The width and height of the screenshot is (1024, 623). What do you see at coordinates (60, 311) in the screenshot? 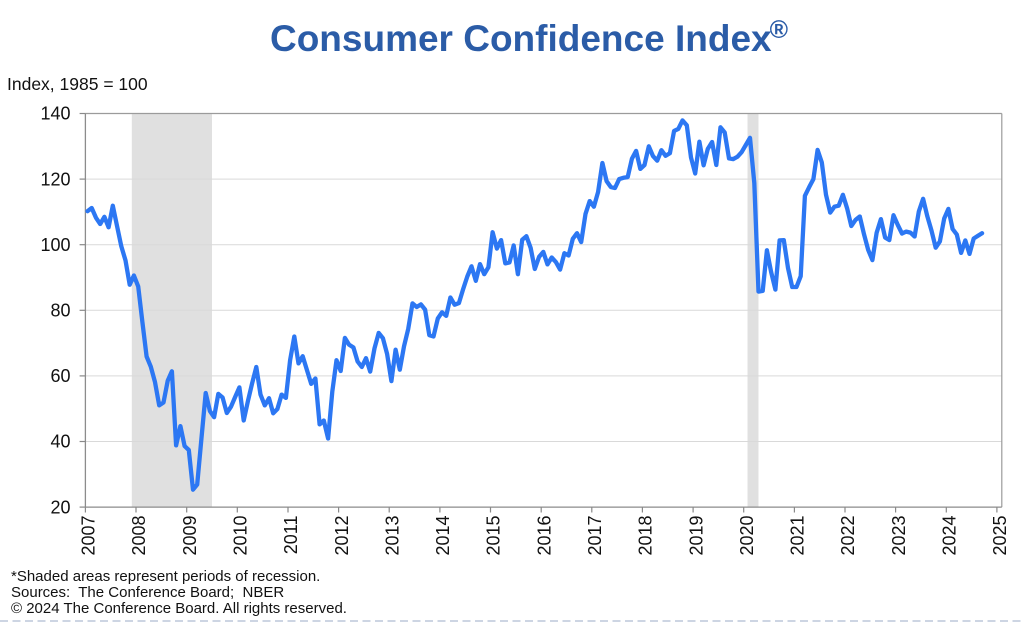
I see `svg-text: 80` at bounding box center [60, 311].